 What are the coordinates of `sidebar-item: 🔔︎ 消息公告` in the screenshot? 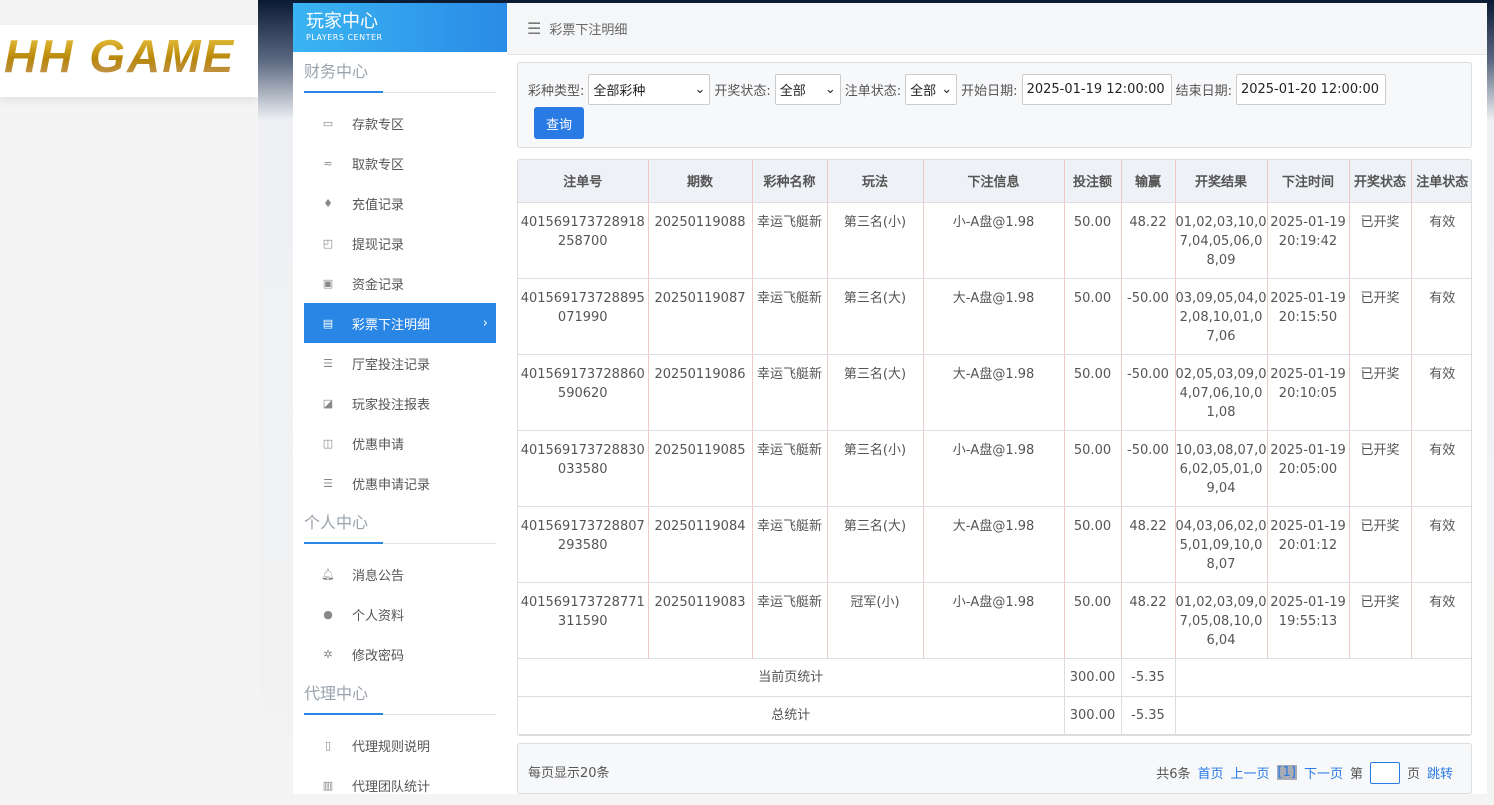 It's located at (400, 574).